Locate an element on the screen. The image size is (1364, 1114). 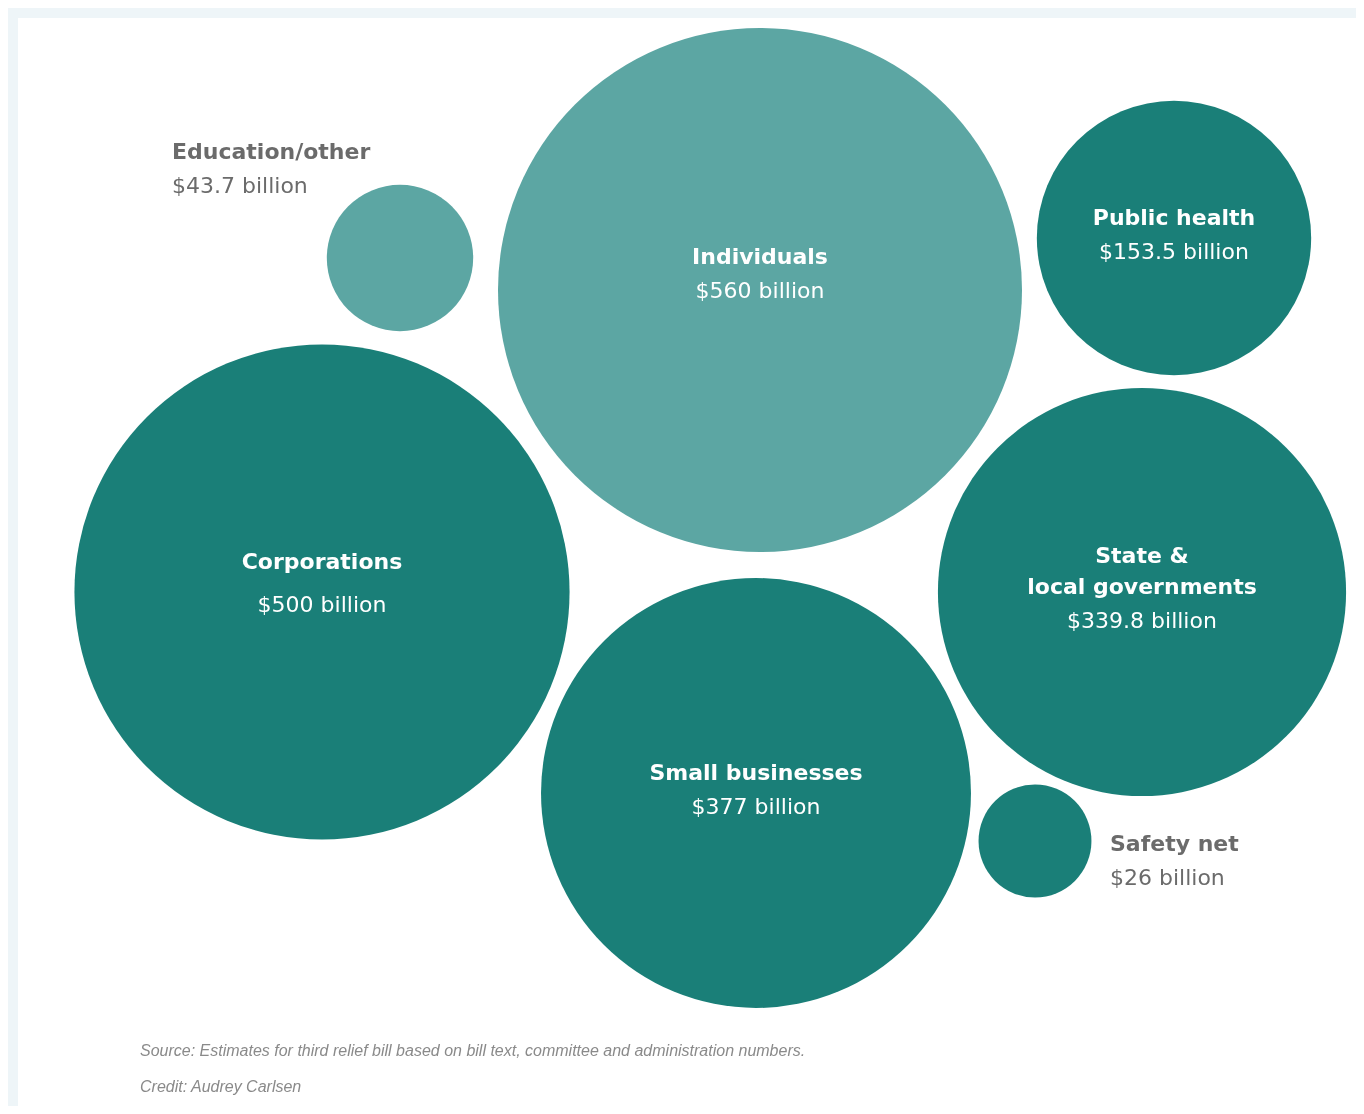
category-label: State & local governments is located at coordinates (1142, 571).